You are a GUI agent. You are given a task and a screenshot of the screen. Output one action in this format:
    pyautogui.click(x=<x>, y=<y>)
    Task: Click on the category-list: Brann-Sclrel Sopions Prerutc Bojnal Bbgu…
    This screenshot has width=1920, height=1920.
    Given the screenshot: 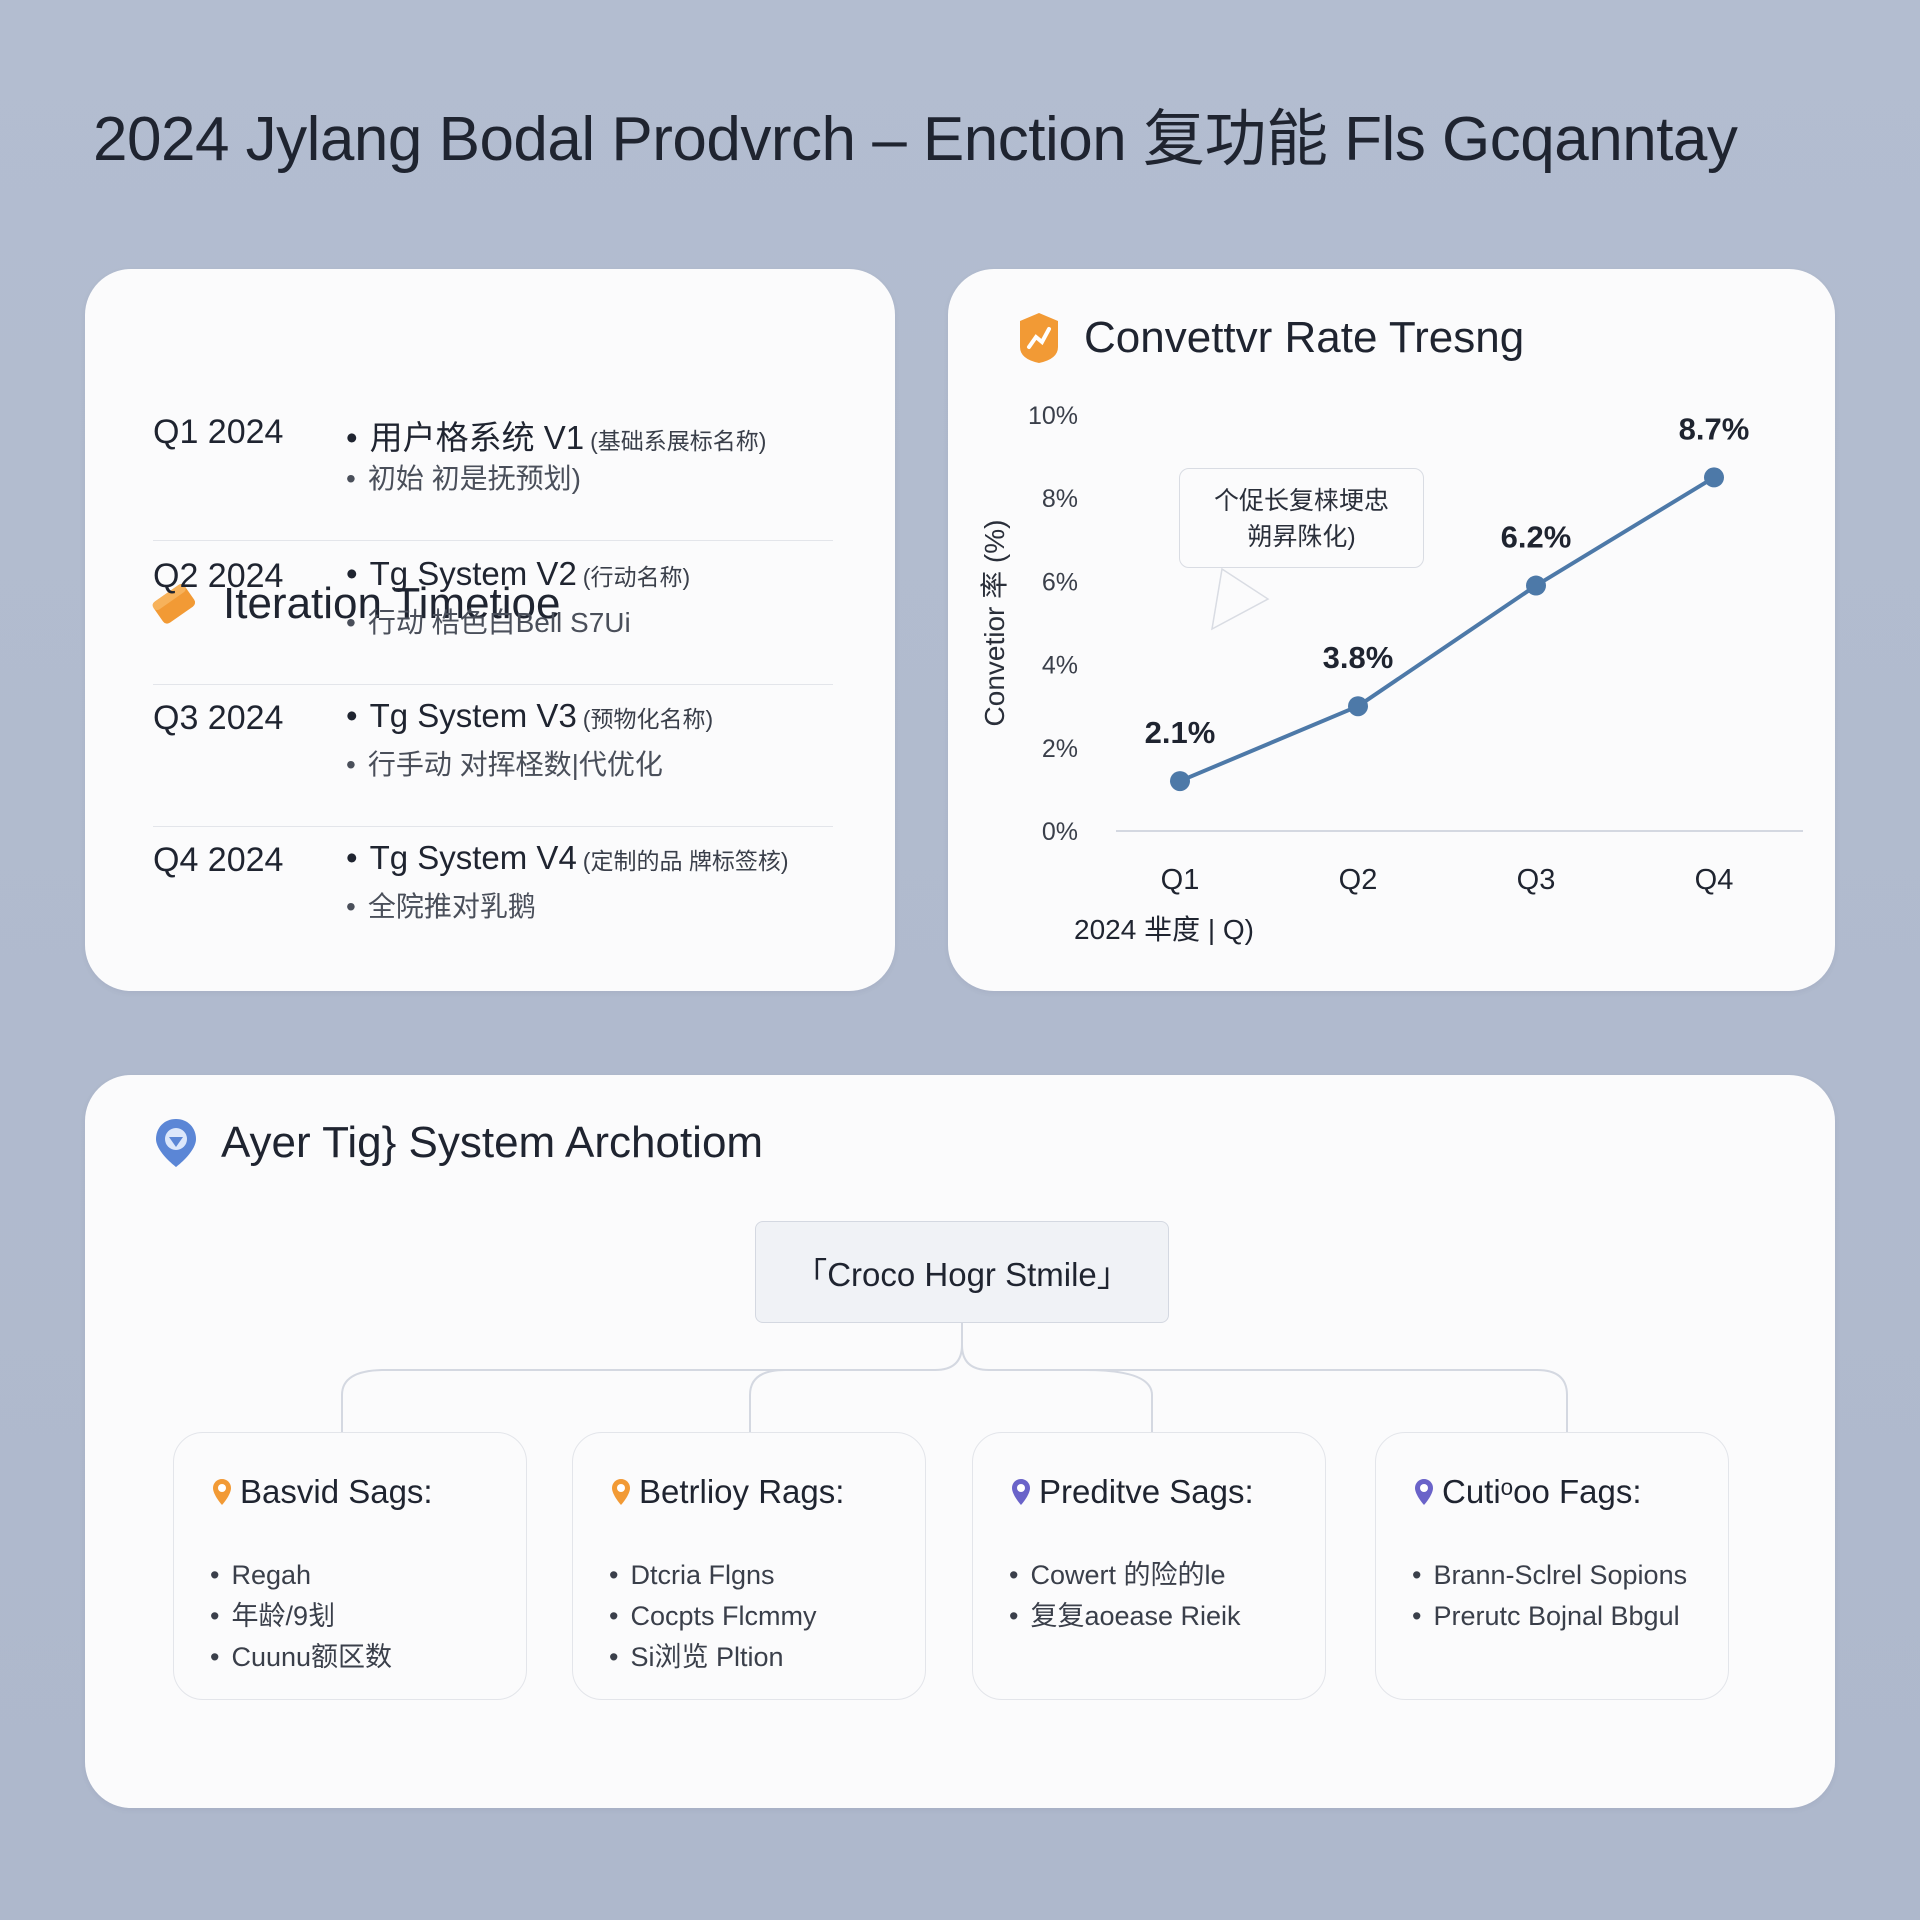 What is the action you would take?
    pyautogui.click(x=1549, y=1596)
    